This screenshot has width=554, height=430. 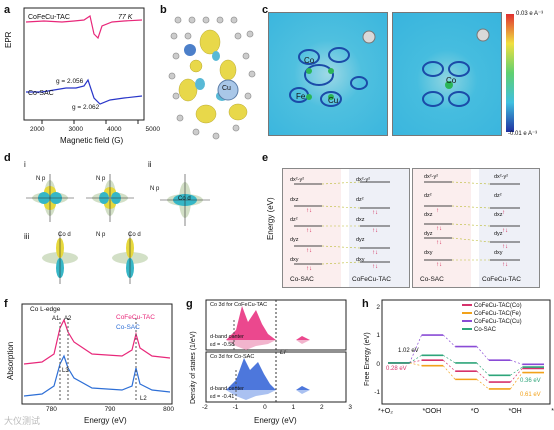 What do you see at coordinates (530, 381) in the screenshot?
I see `panel-h-ann: 0.36 eV` at bounding box center [530, 381].